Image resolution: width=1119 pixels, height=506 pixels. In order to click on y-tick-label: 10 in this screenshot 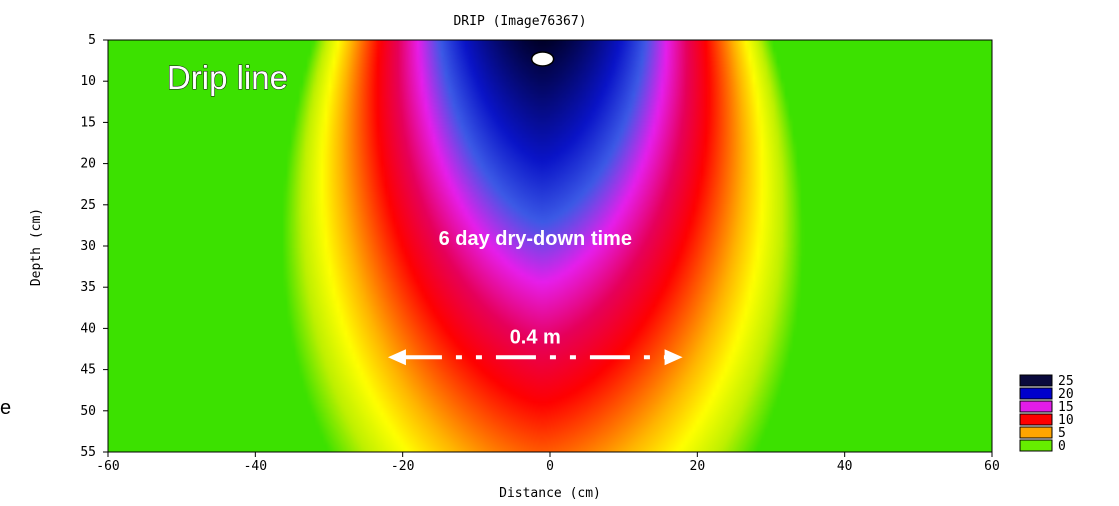, I will do `click(88, 81)`.